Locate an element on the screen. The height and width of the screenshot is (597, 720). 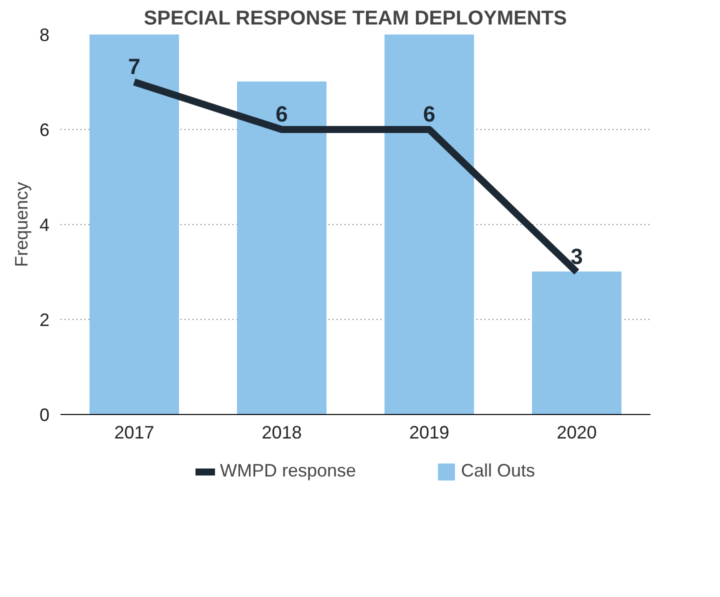
y-axis-title: Frequency is located at coordinates (21, 225).